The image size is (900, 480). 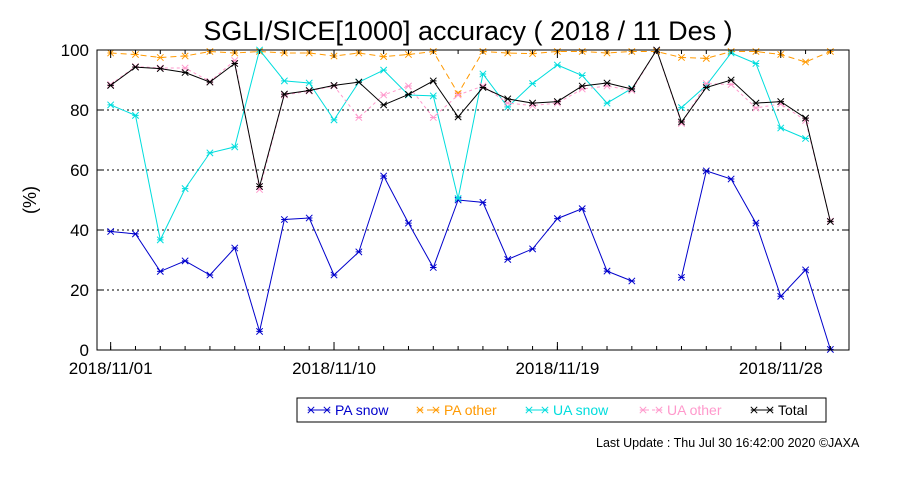 I want to click on legend: PA snow PA other UA snow UA other Total, so click(x=561, y=410).